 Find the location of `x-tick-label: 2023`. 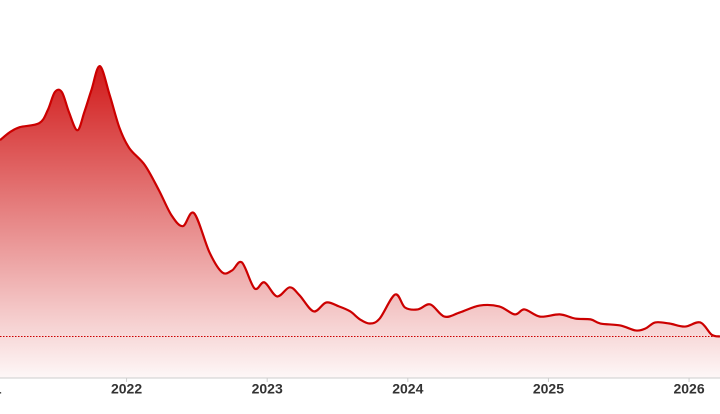

x-tick-label: 2023 is located at coordinates (267, 389).